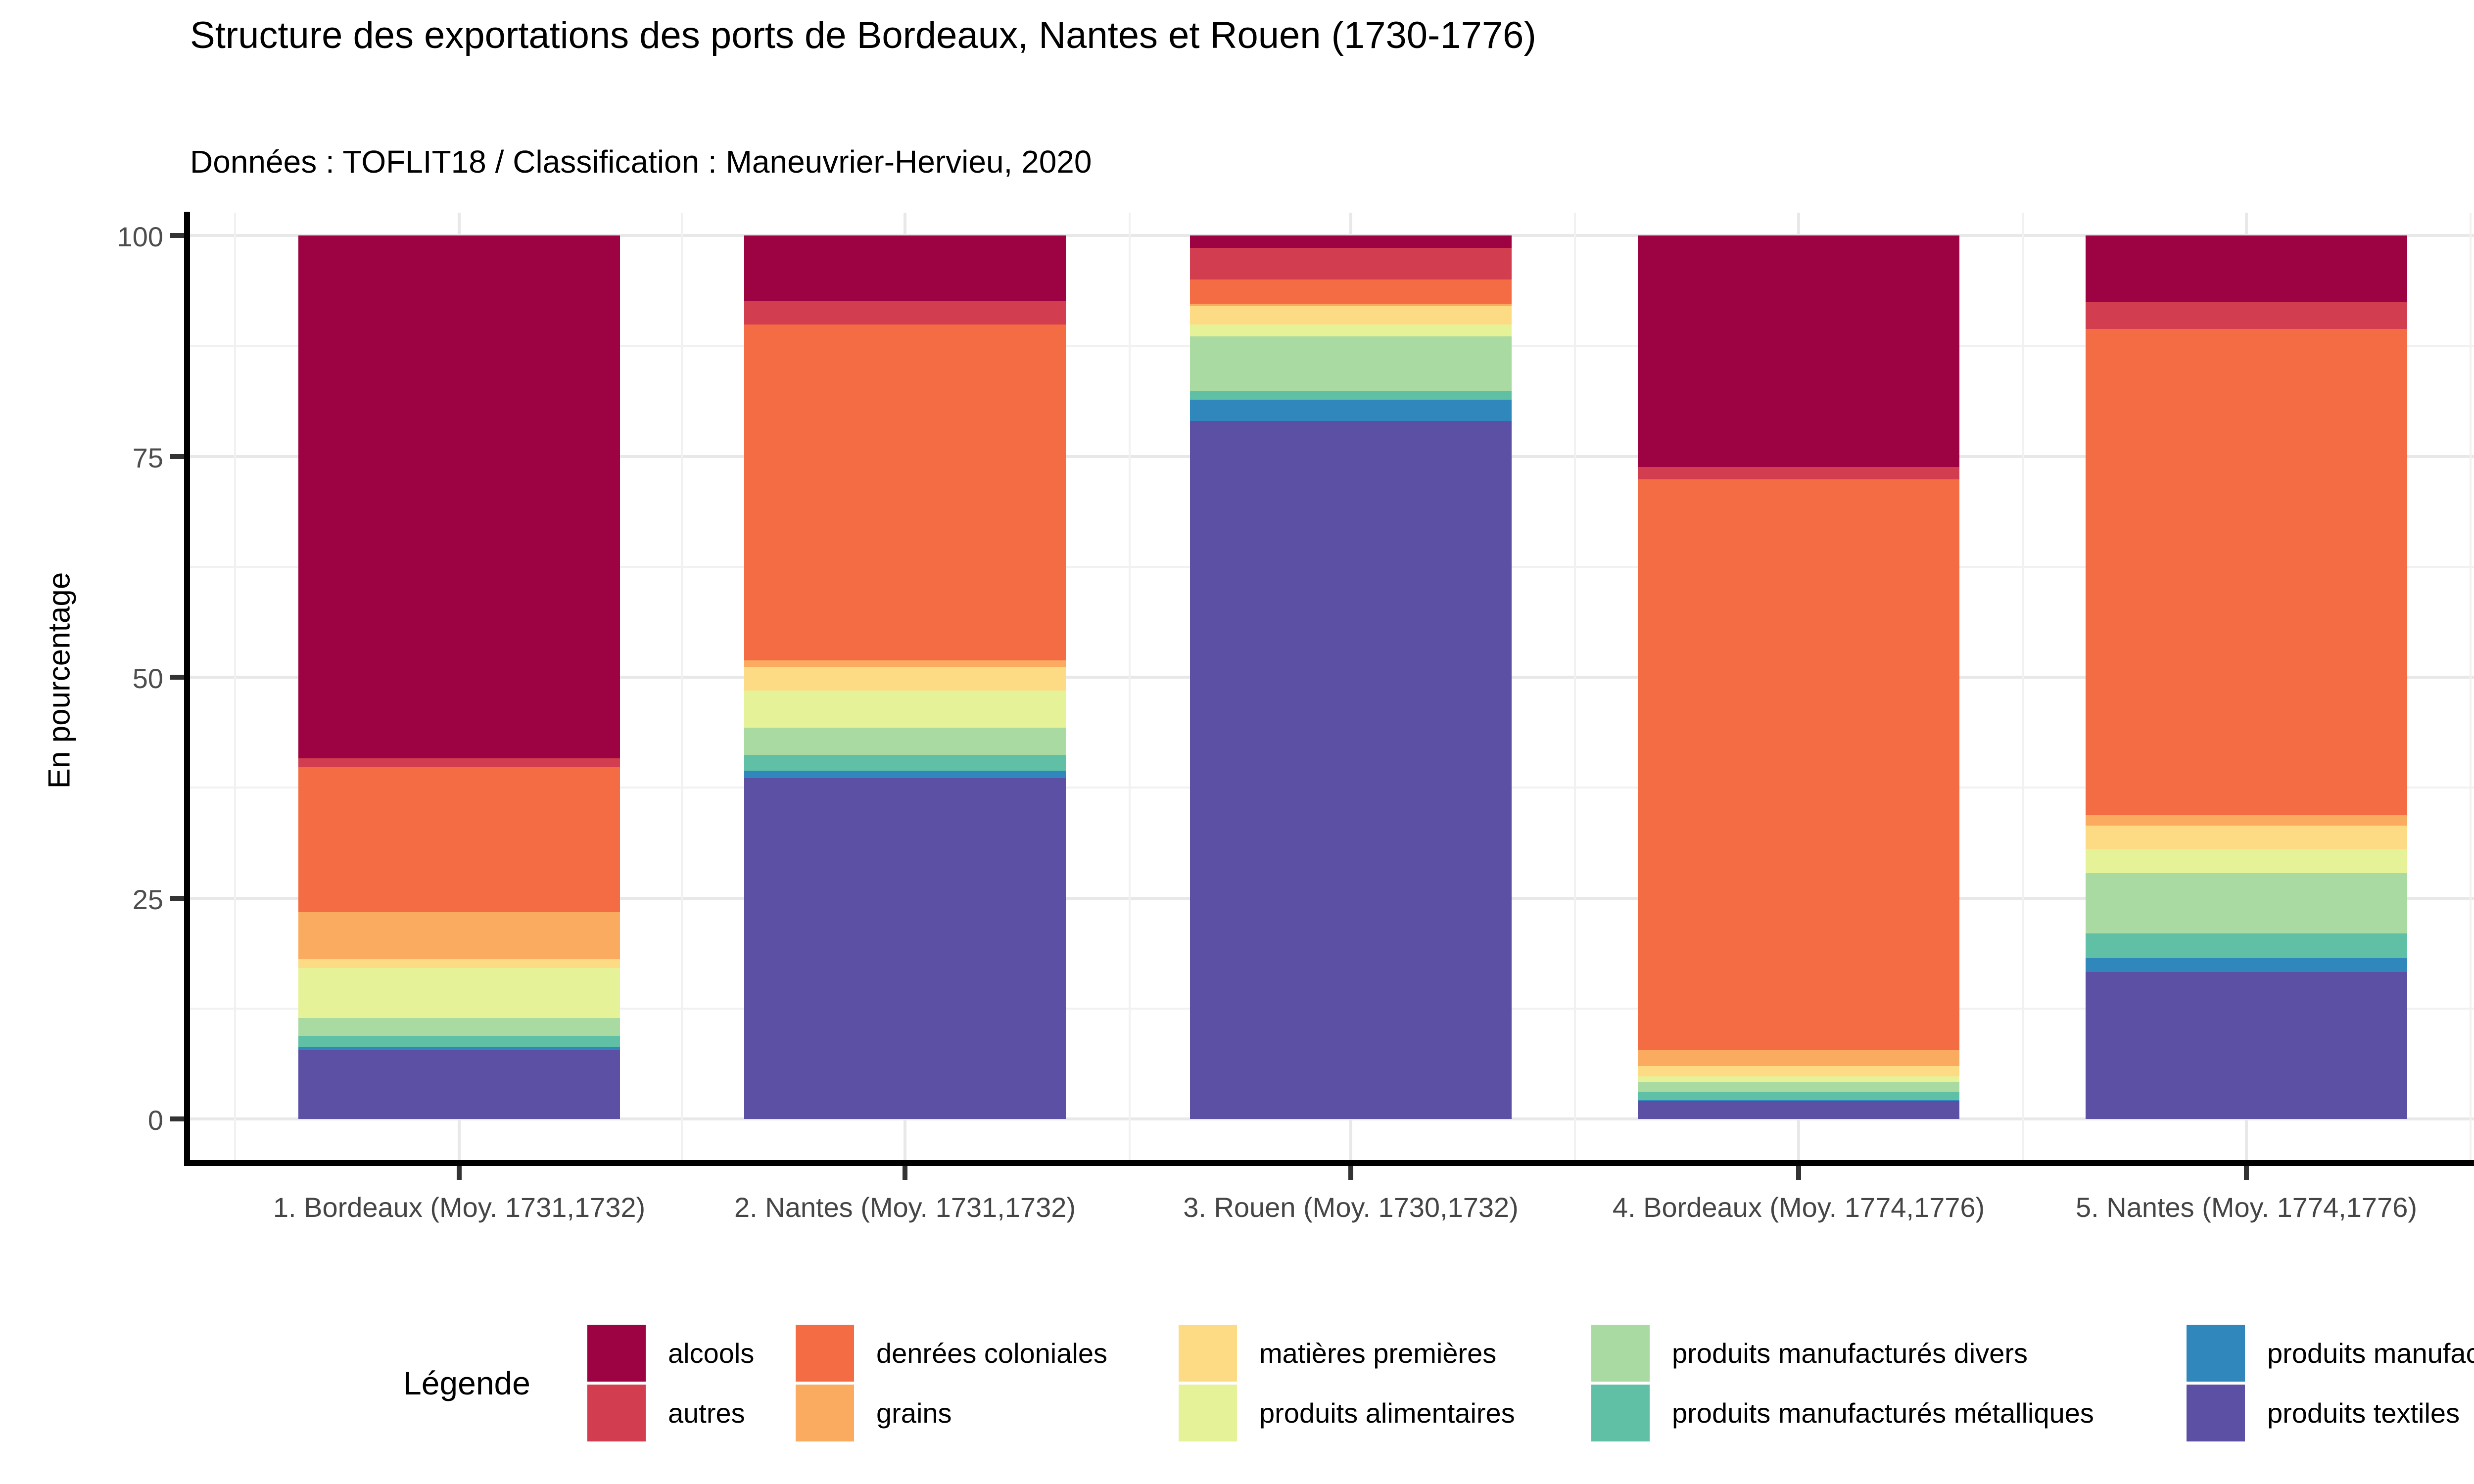 The width and height of the screenshot is (2474, 1484). What do you see at coordinates (140, 236) in the screenshot?
I see `y-tick-label: 100` at bounding box center [140, 236].